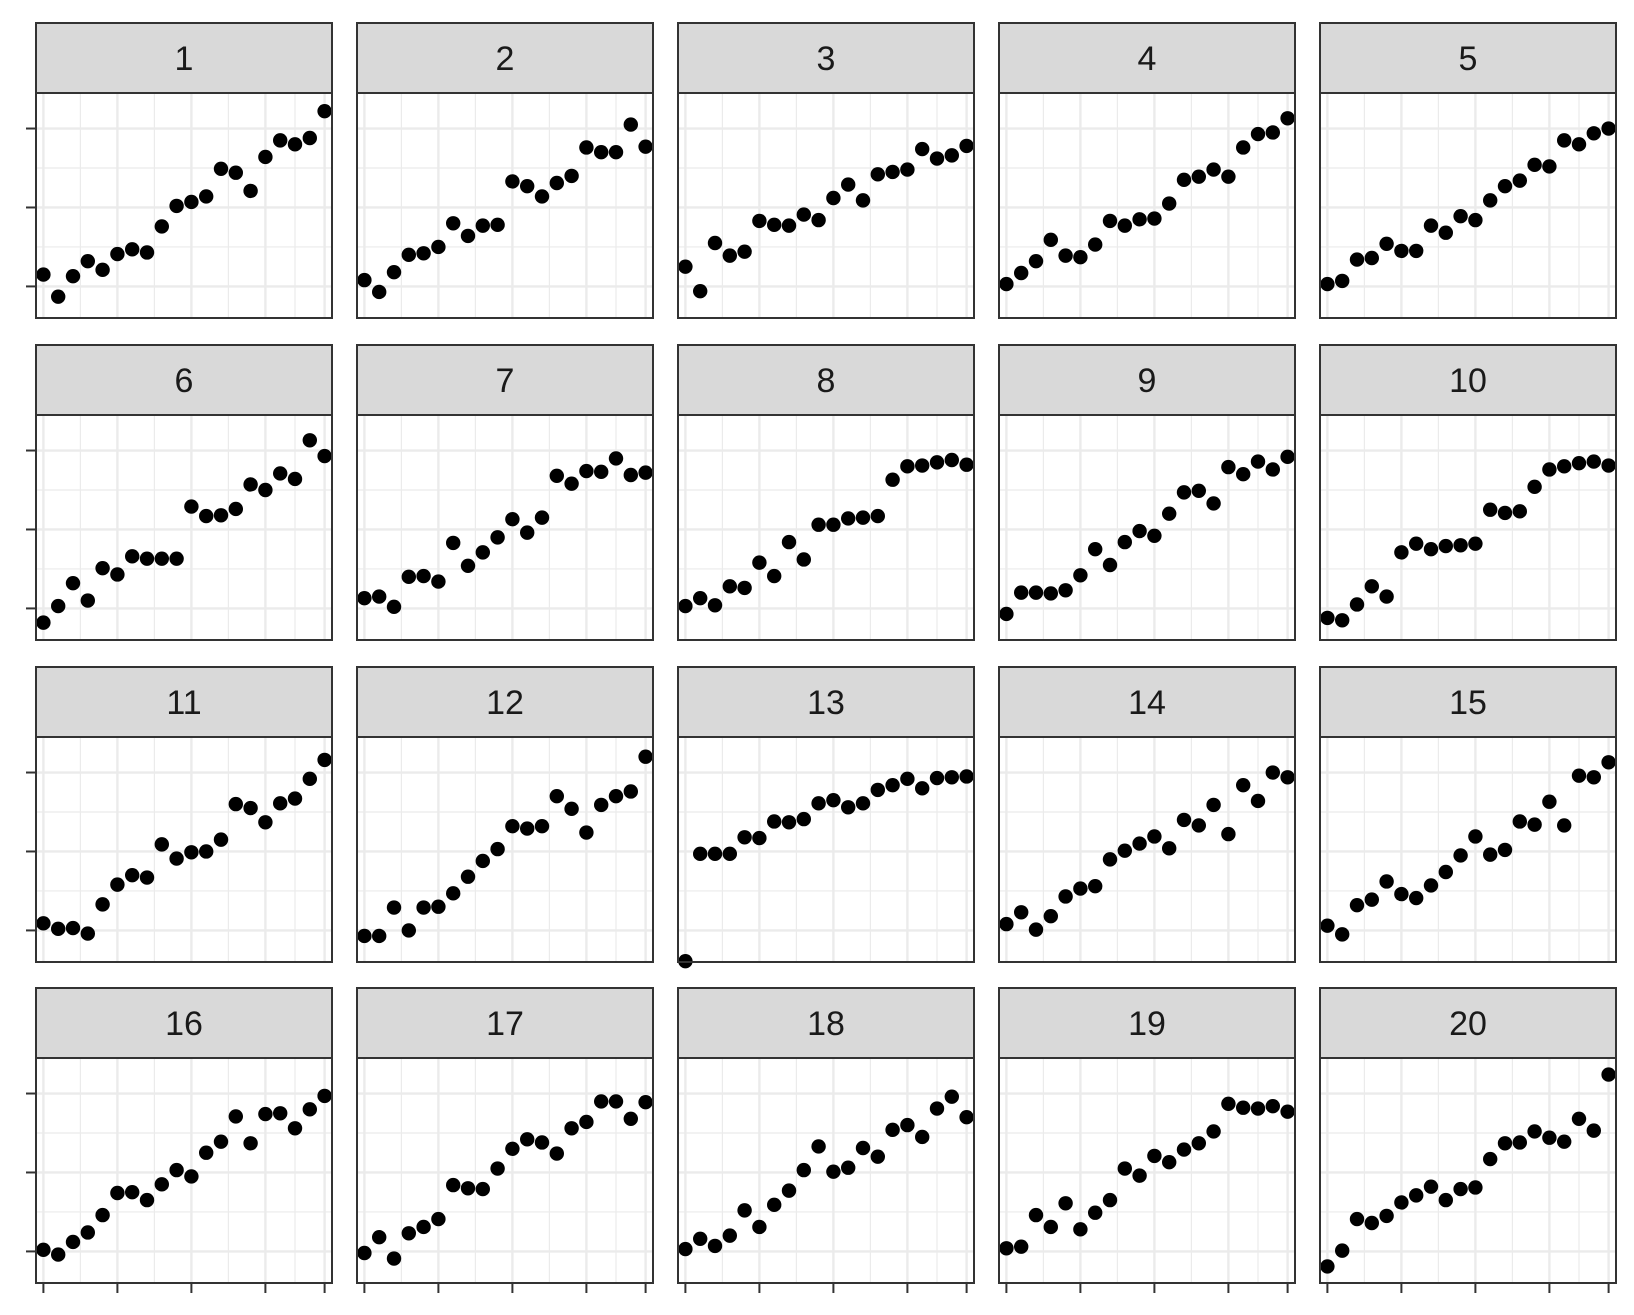 The width and height of the screenshot is (1634, 1315). What do you see at coordinates (1147, 703) in the screenshot?
I see `strip-label: 14` at bounding box center [1147, 703].